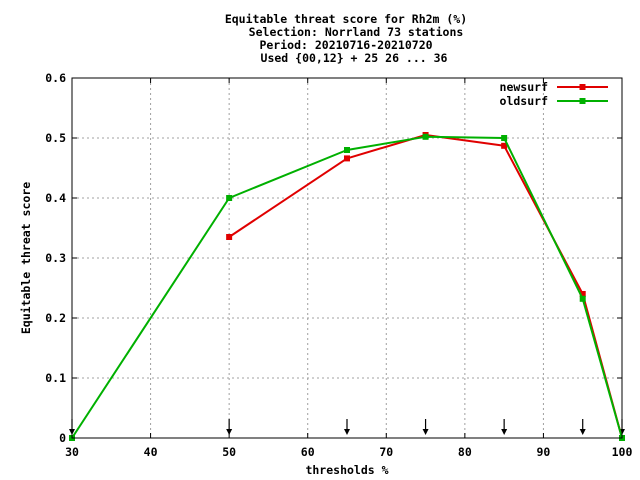 The height and width of the screenshot is (480, 640). What do you see at coordinates (229, 452) in the screenshot?
I see `x-tick-label: 50` at bounding box center [229, 452].